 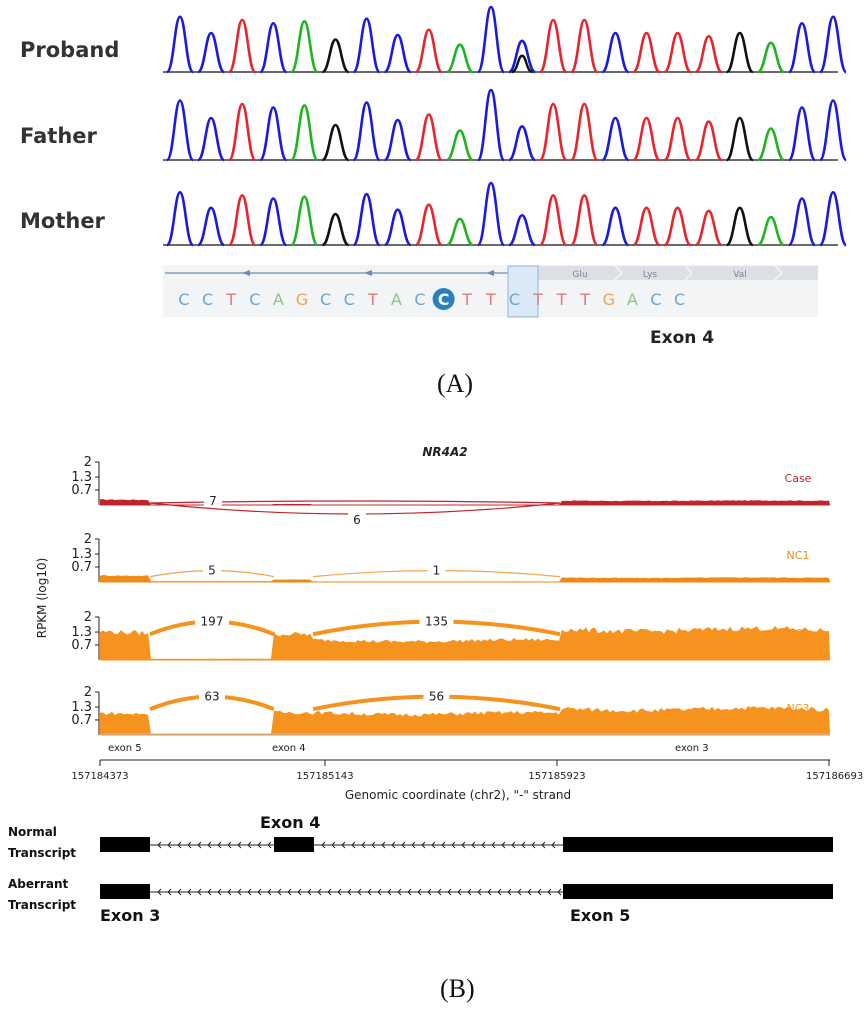 I want to click on panel-a-label: (A), so click(x=455, y=383).